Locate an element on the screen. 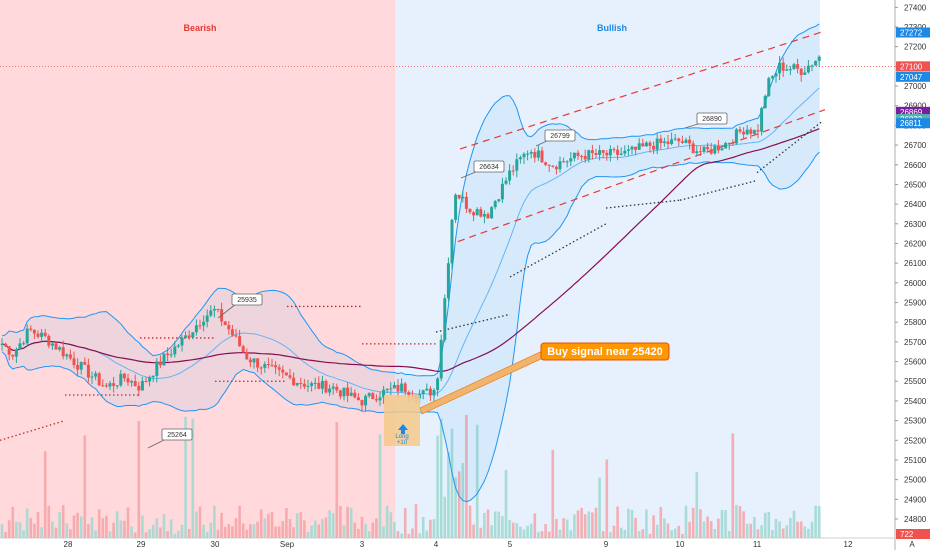 The image size is (932, 550). y-tick-label: 26500 is located at coordinates (915, 184).